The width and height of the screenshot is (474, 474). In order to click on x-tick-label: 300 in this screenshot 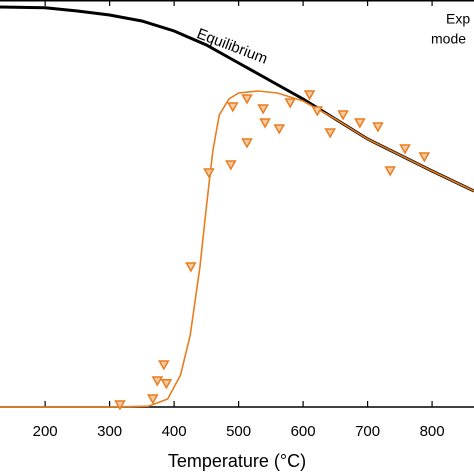, I will do `click(109, 431)`.